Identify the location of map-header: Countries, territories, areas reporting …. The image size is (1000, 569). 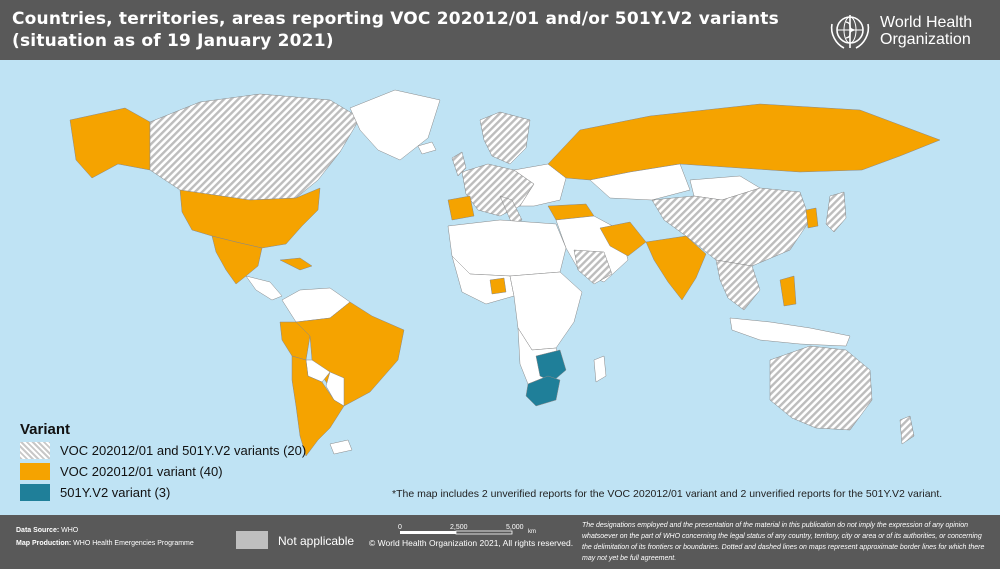
(500, 30).